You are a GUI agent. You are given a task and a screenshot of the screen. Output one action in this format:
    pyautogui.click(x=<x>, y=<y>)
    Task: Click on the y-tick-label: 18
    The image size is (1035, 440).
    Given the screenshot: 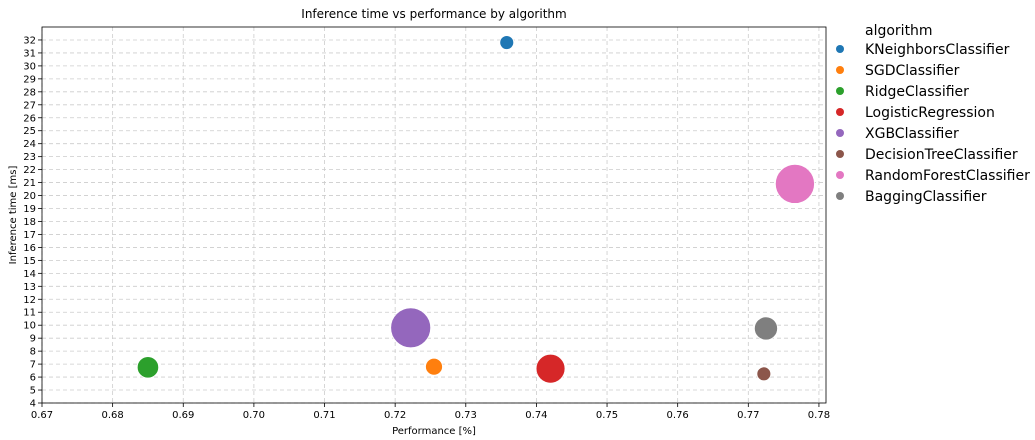 What is the action you would take?
    pyautogui.click(x=29, y=222)
    